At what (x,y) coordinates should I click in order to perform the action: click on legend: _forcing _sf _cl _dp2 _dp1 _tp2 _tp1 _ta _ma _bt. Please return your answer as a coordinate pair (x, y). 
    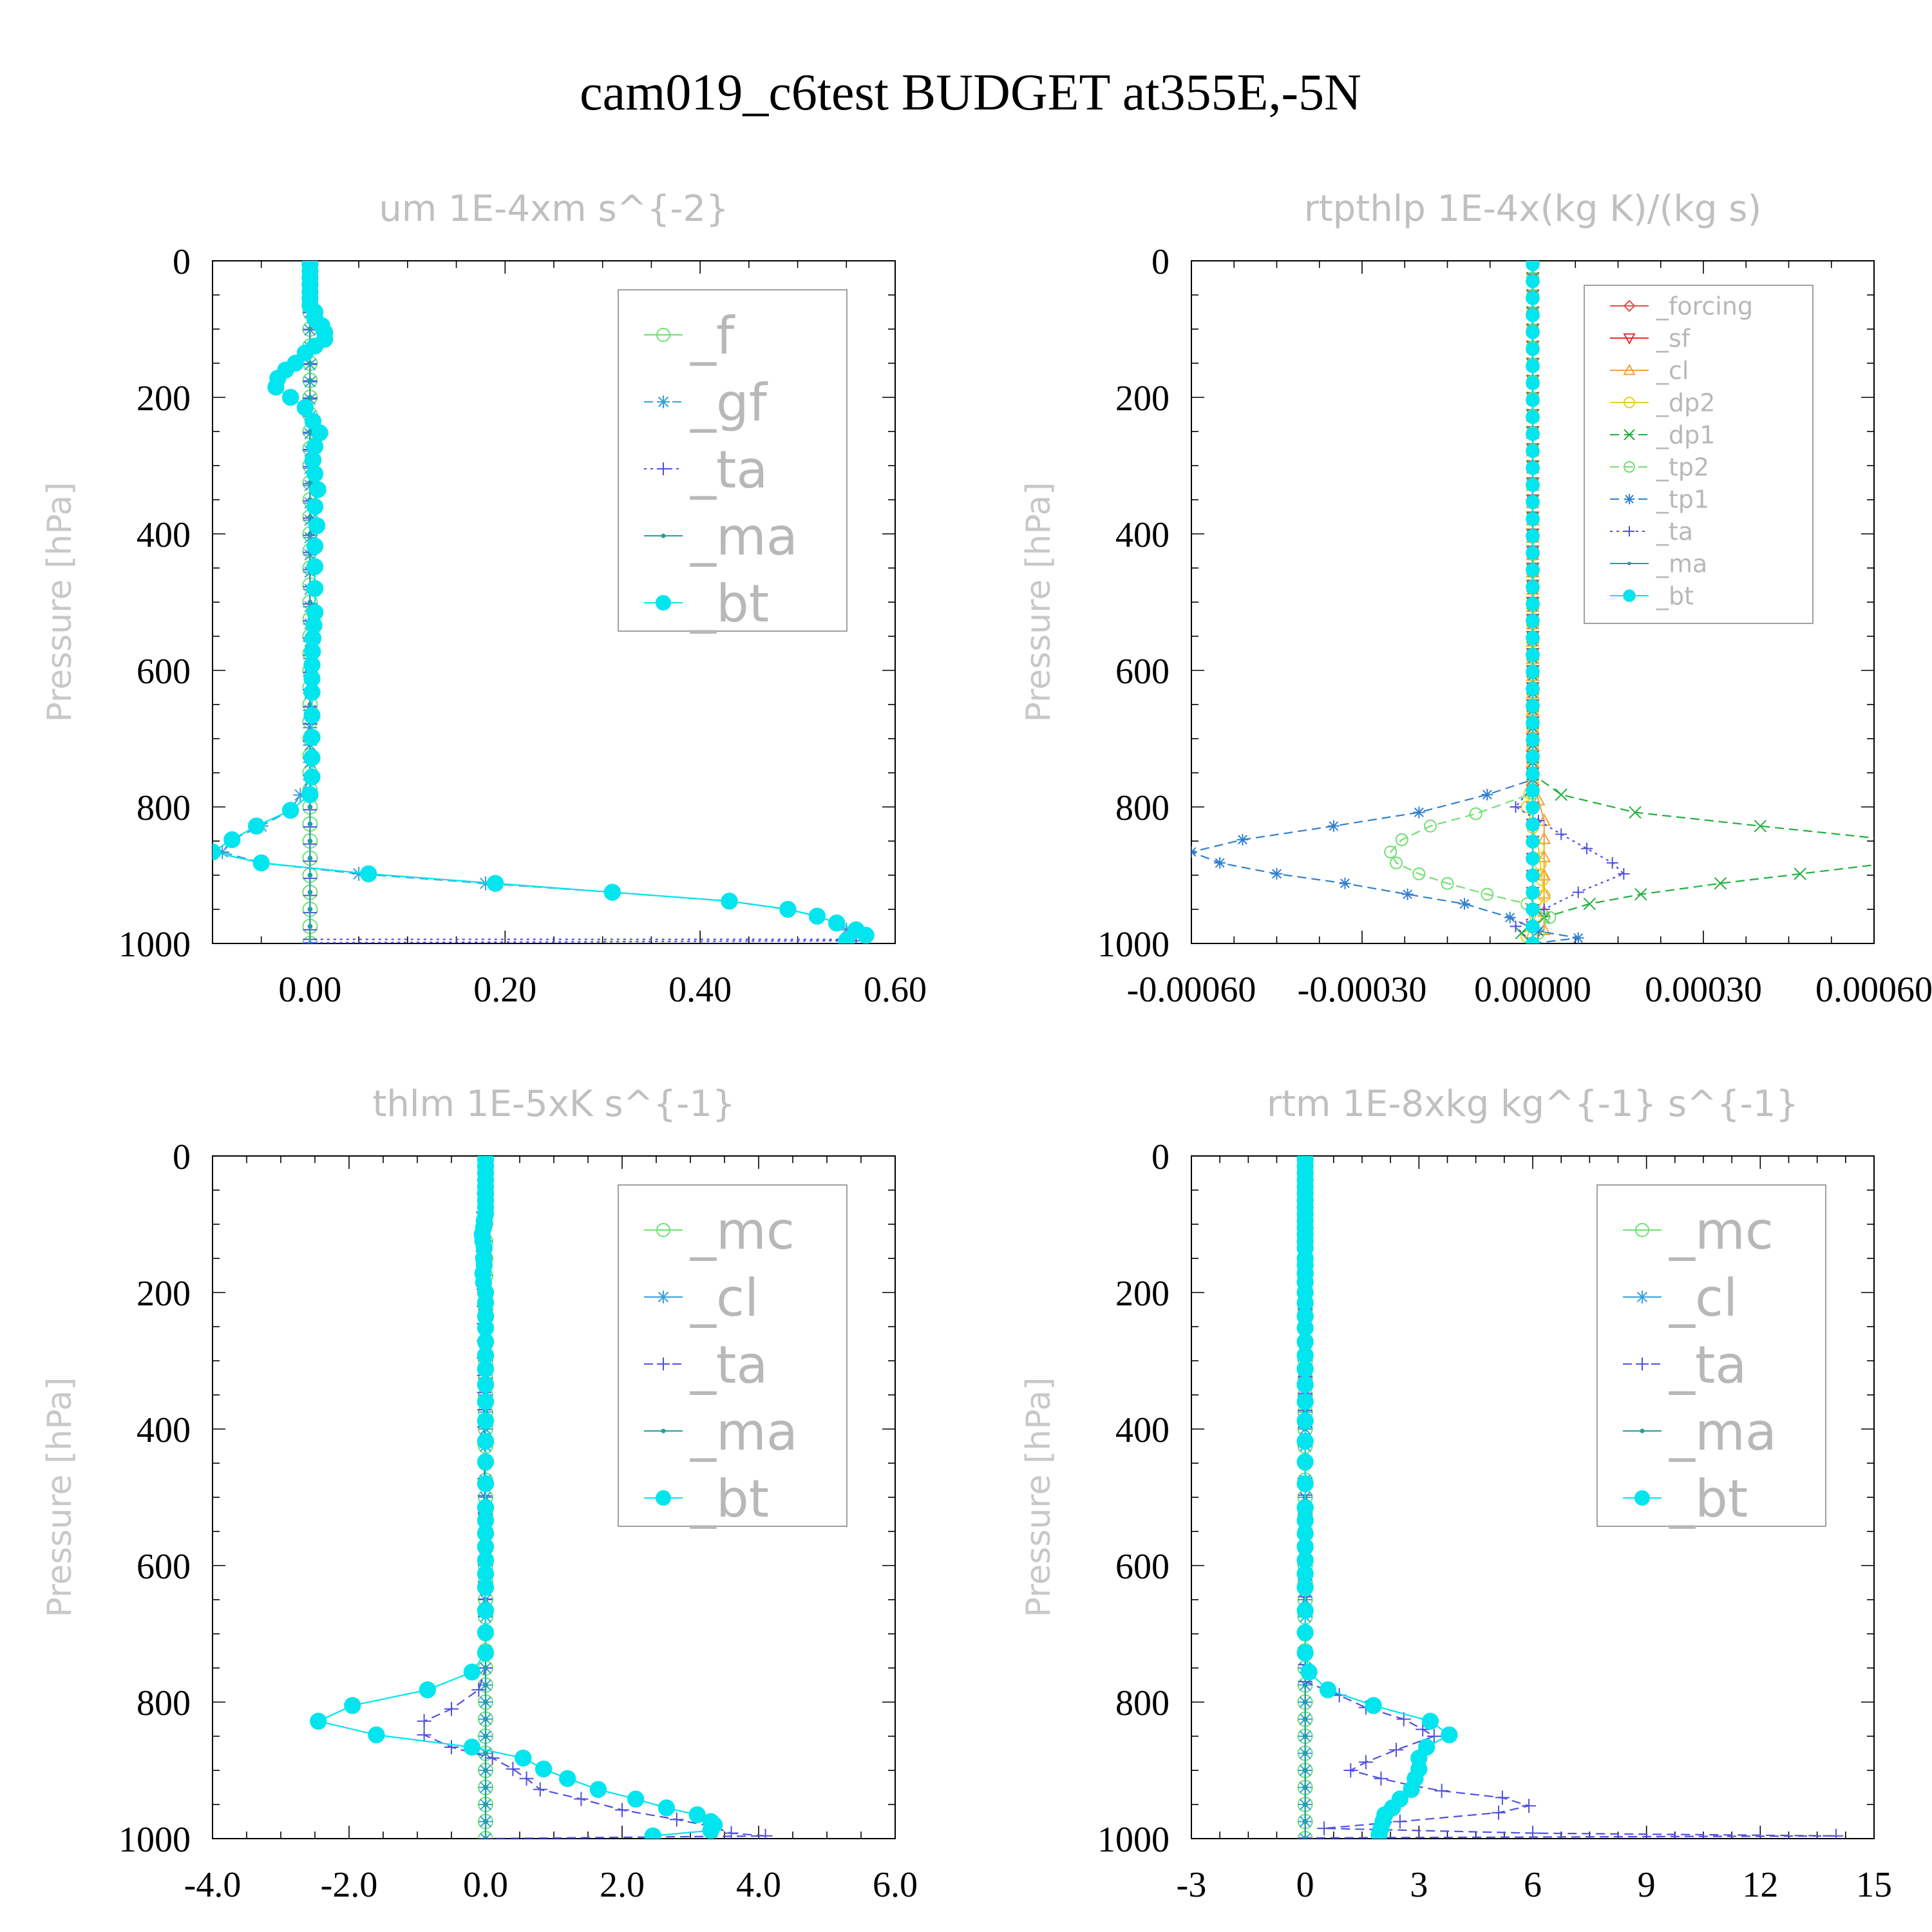
    Looking at the image, I should click on (1699, 454).